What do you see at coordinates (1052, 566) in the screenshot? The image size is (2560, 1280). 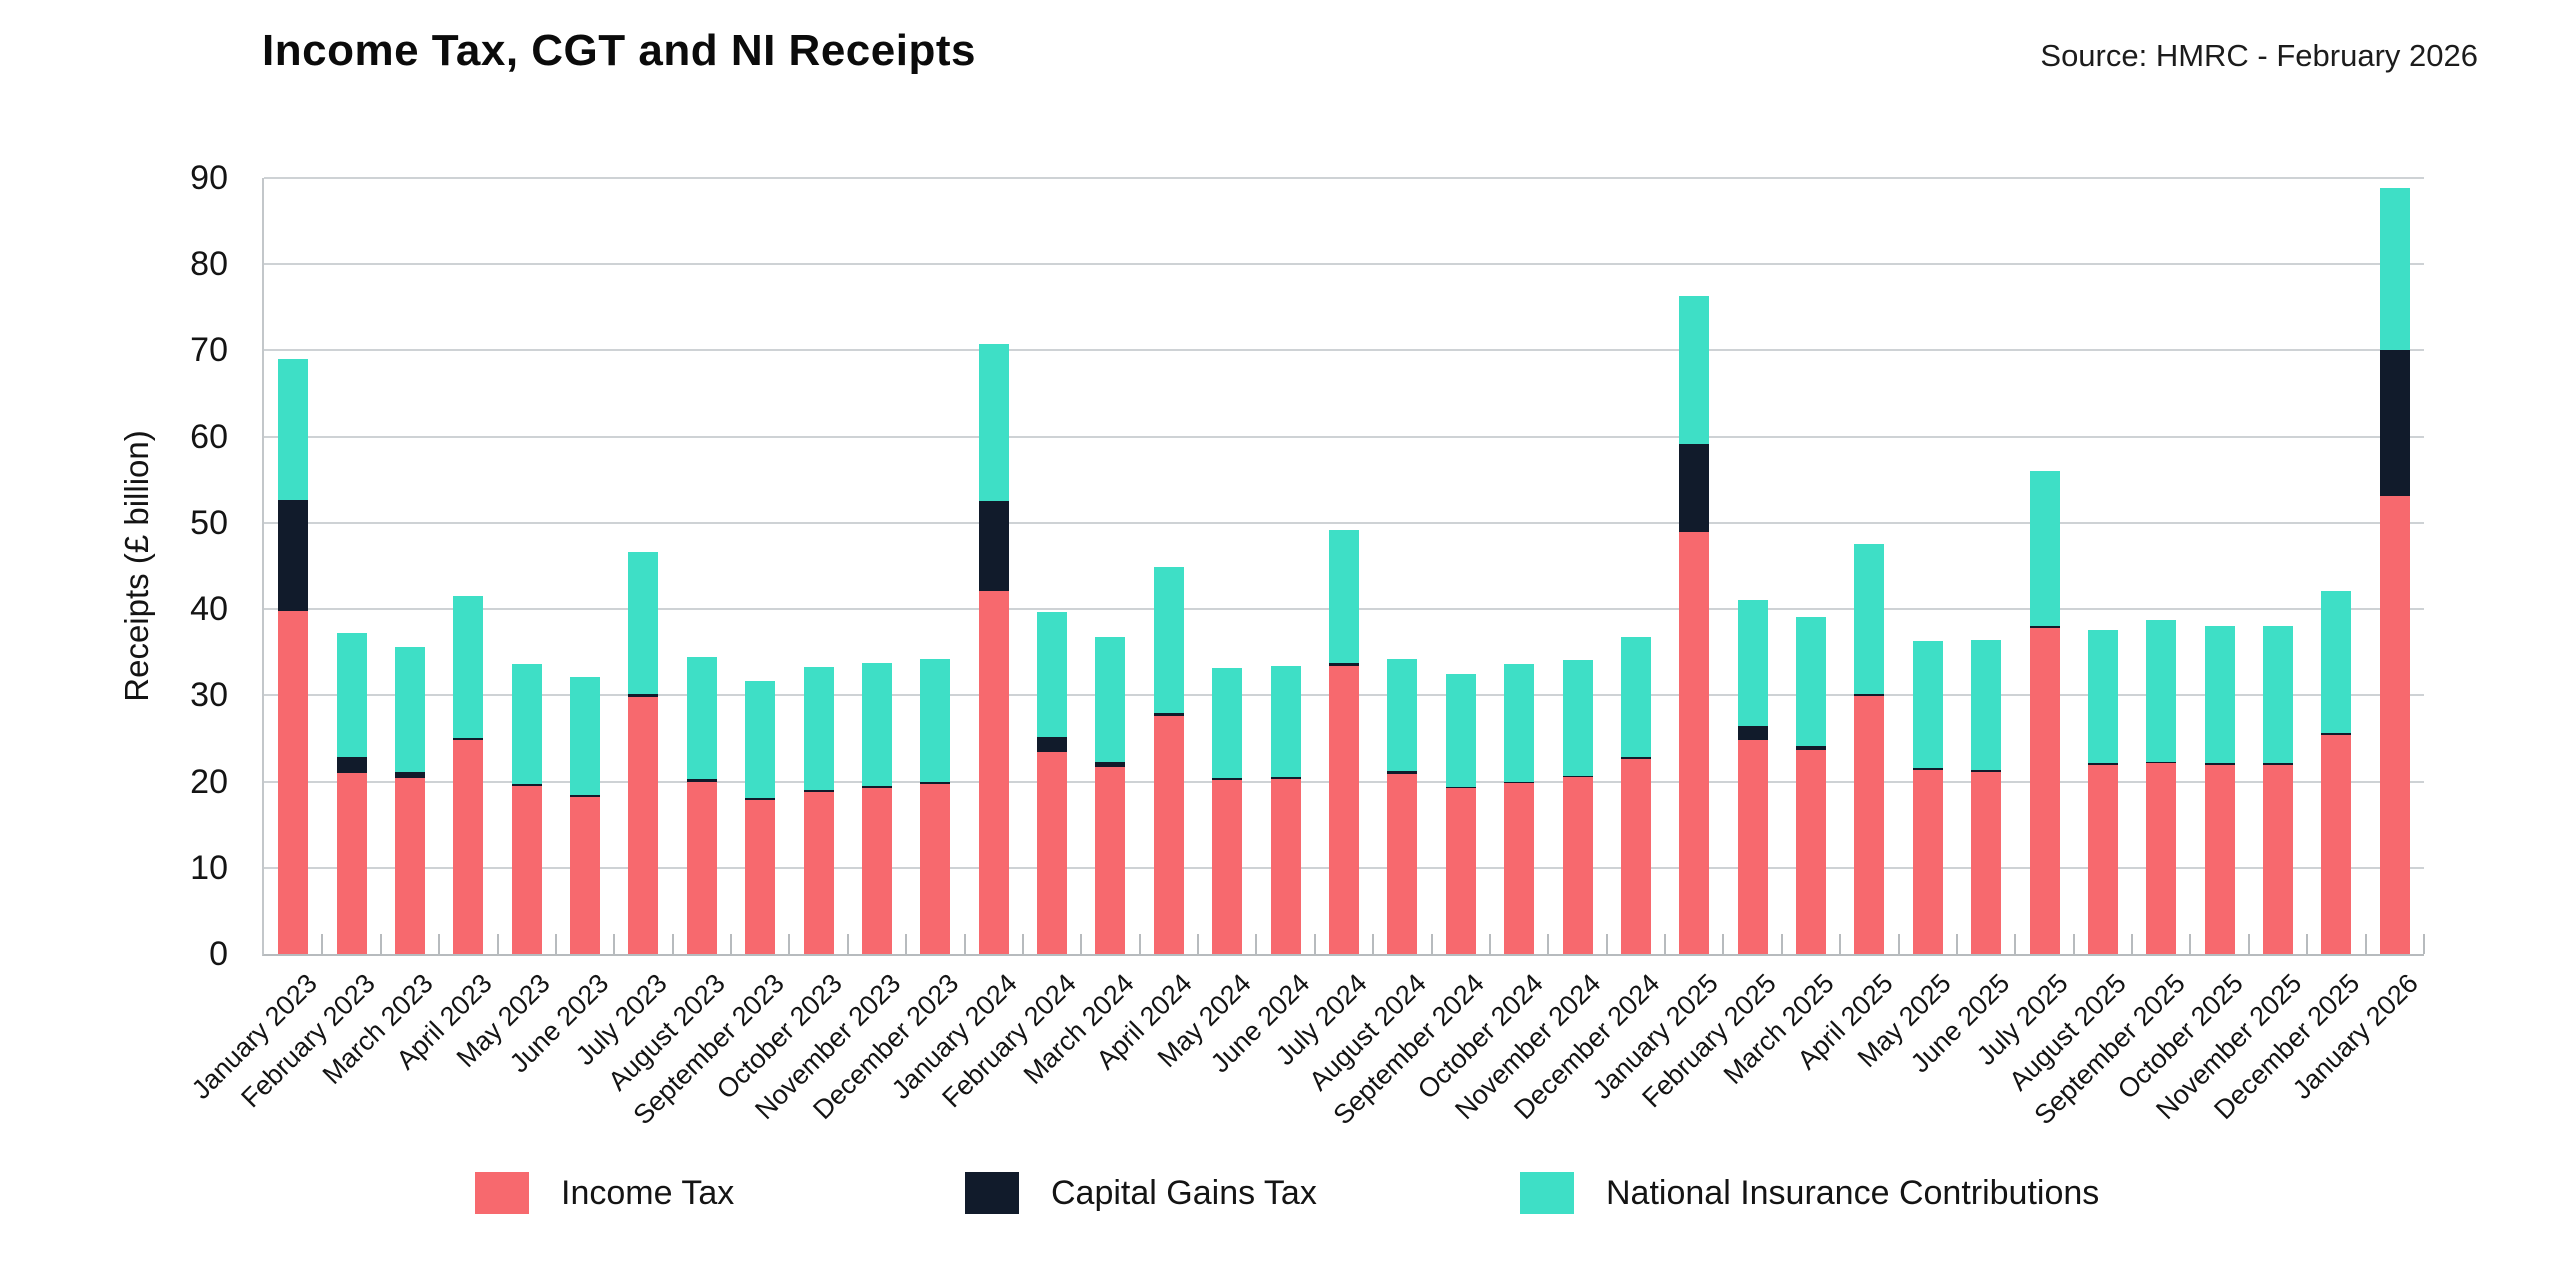 I see `bar-february-2024` at bounding box center [1052, 566].